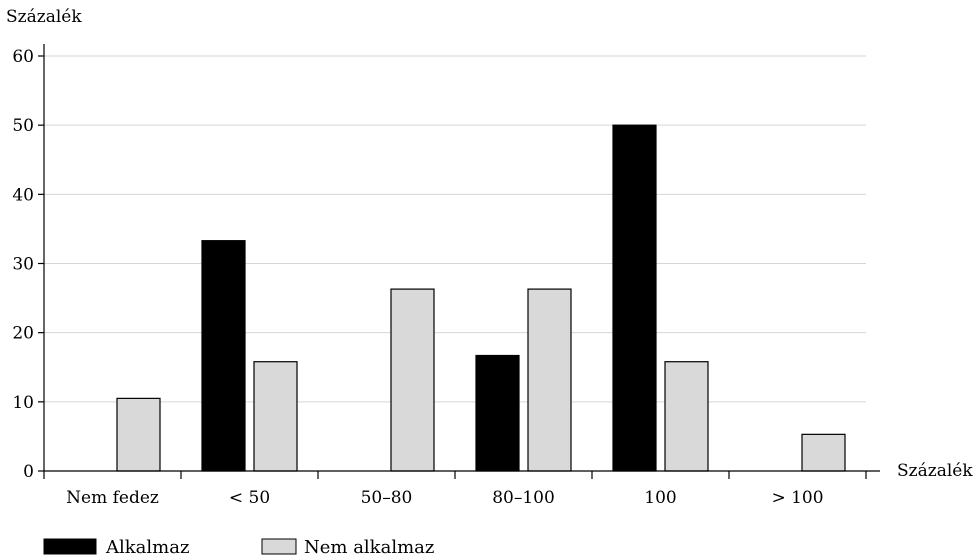 This screenshot has height=560, width=977. I want to click on x-tick-label: Nem fedez, so click(112, 498).